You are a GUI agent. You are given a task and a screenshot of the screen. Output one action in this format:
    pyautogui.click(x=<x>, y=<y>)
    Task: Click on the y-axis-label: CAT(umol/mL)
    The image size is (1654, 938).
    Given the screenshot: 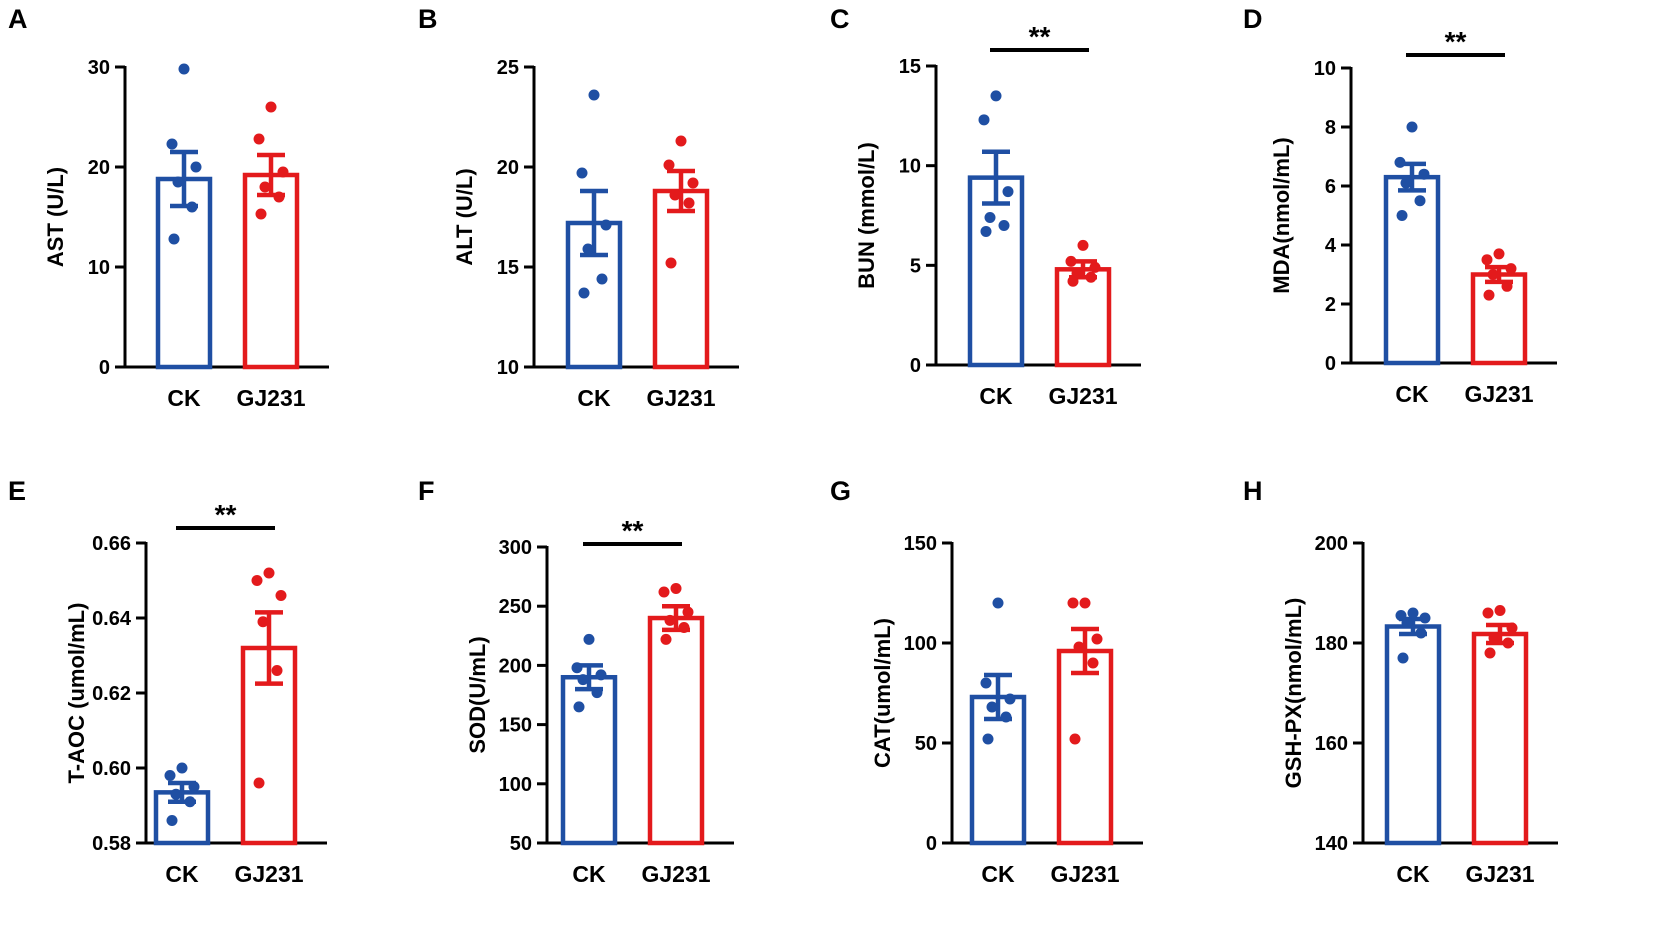 What is the action you would take?
    pyautogui.click(x=882, y=693)
    